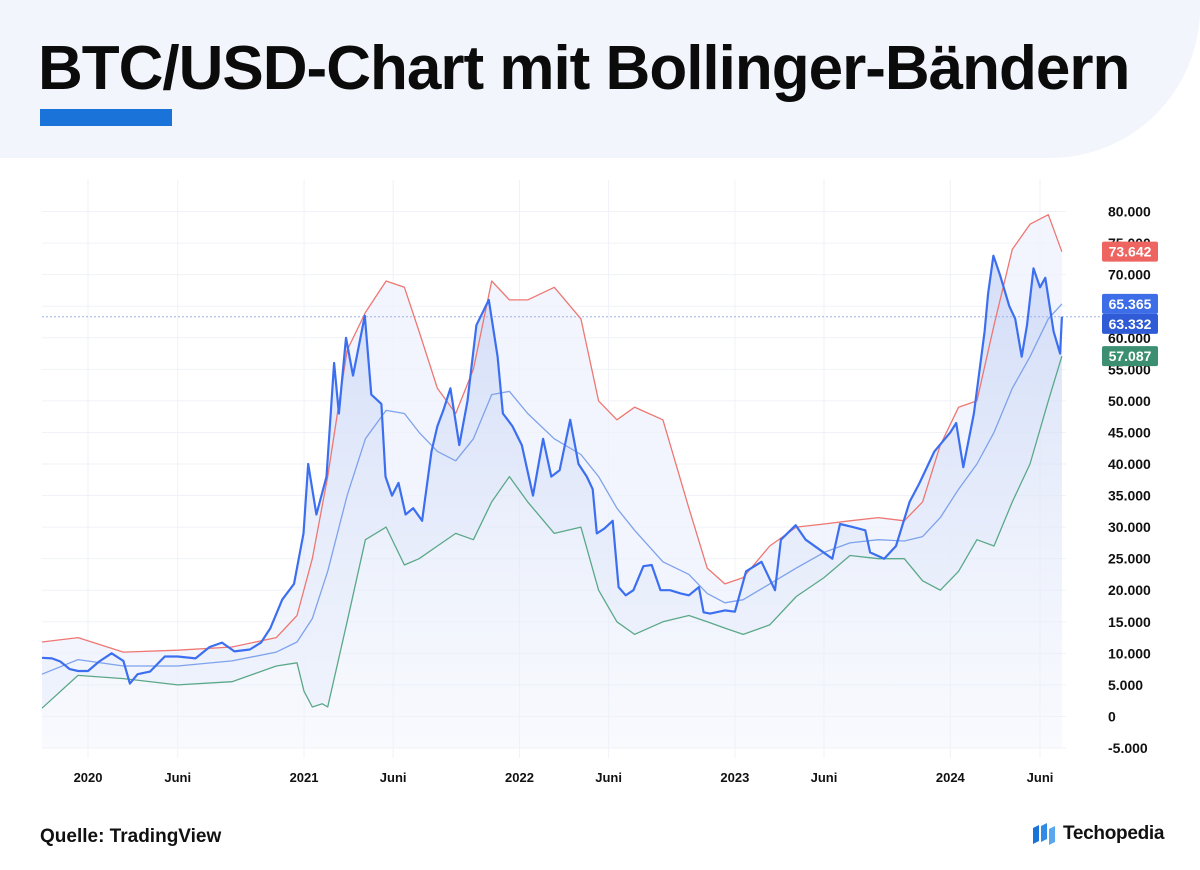 The image size is (1200, 870). I want to click on chart-title: BTC/USD-Chart mit Bollinger-Bändern, so click(584, 68).